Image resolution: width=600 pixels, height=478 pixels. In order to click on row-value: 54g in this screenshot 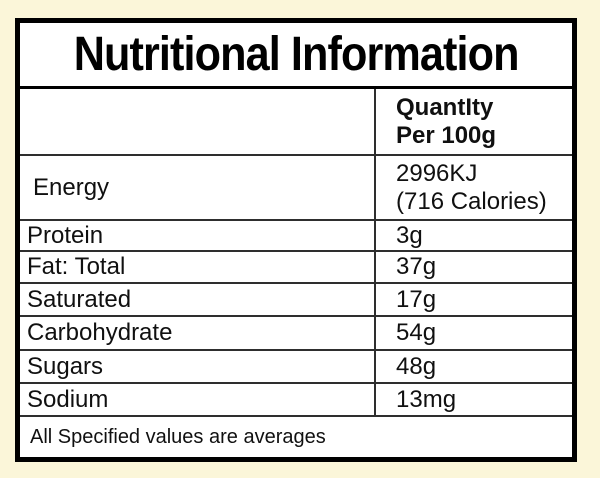, I will do `click(473, 333)`.